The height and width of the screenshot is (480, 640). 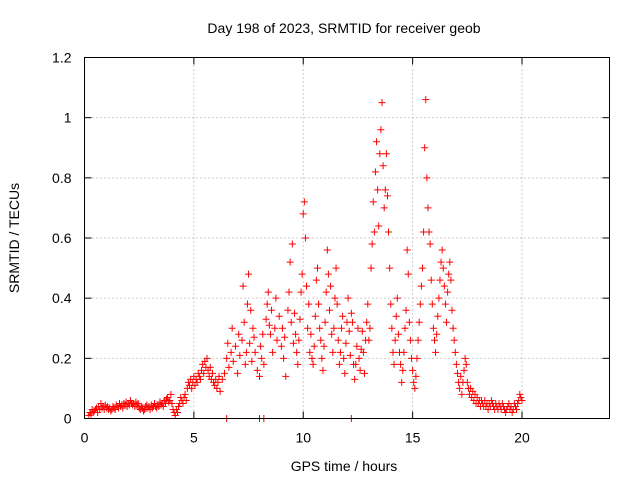 What do you see at coordinates (303, 438) in the screenshot?
I see `x-tick-label: 10` at bounding box center [303, 438].